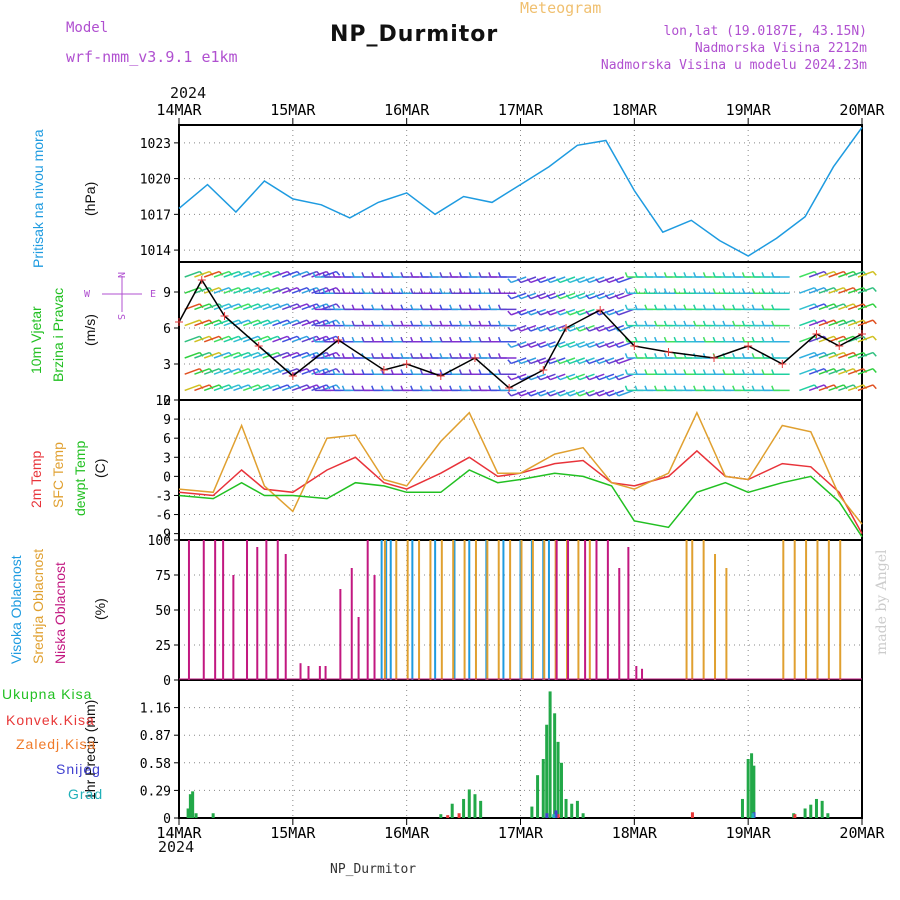 The width and height of the screenshot is (900, 900). Describe the element at coordinates (120, 275) in the screenshot. I see `compass-n-label: N` at that location.